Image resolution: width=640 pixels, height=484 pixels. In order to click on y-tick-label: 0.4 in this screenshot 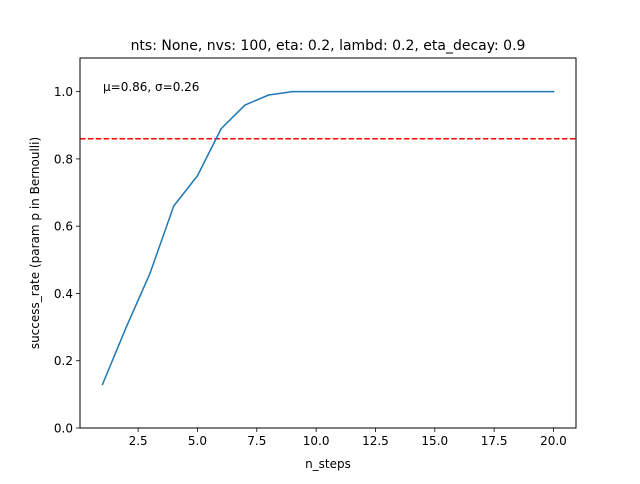, I will do `click(63, 294)`.